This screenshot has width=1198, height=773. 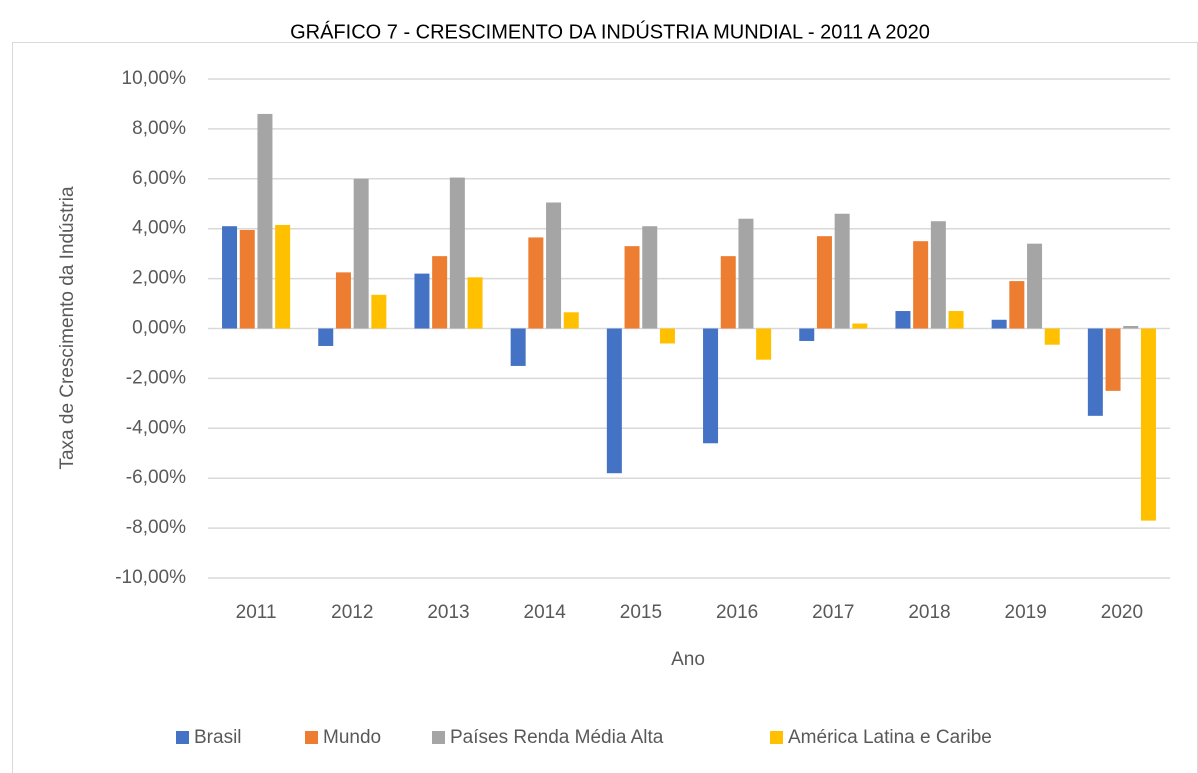 What do you see at coordinates (159, 328) in the screenshot?
I see `y-tick-label: 0,00%` at bounding box center [159, 328].